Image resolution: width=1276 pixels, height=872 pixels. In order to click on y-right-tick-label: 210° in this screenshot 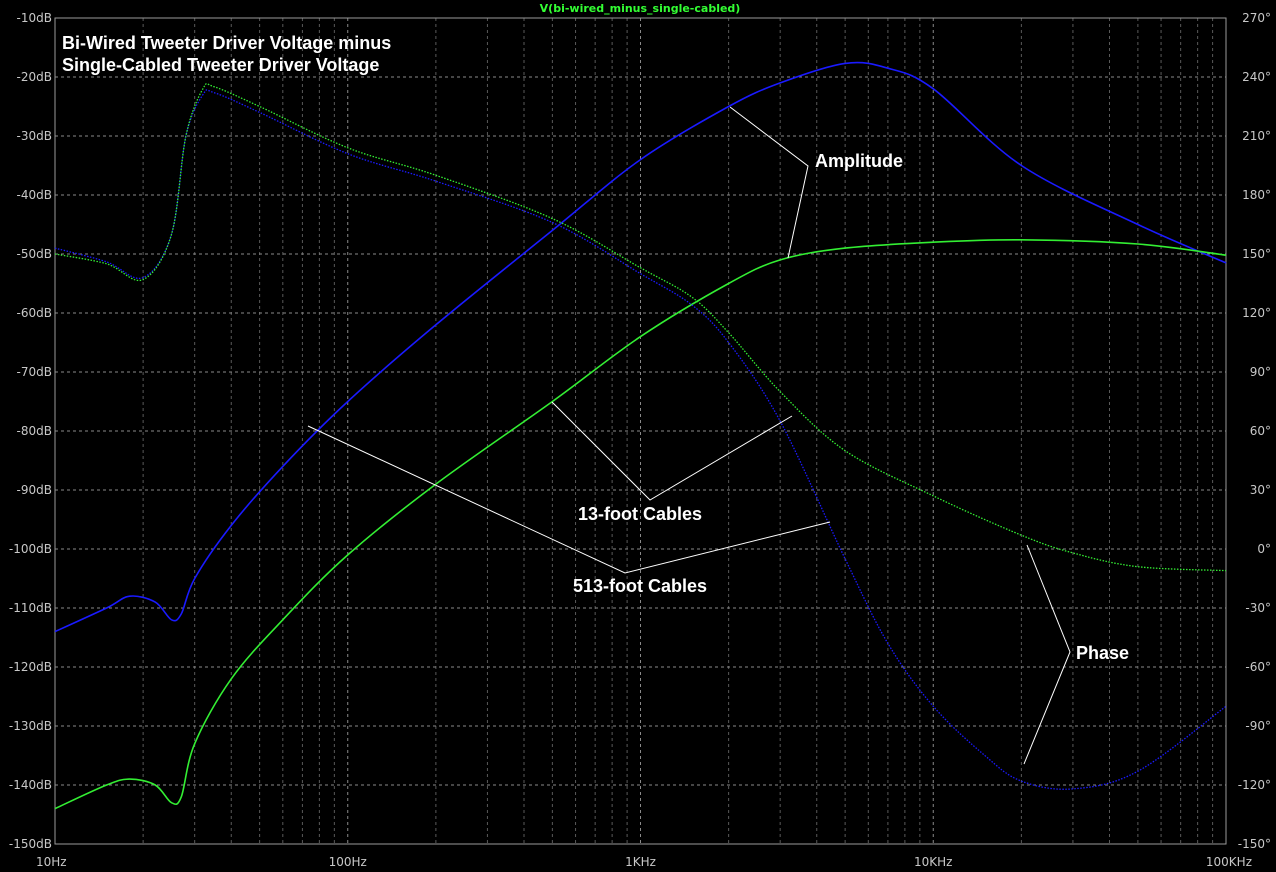, I will do `click(1256, 136)`.